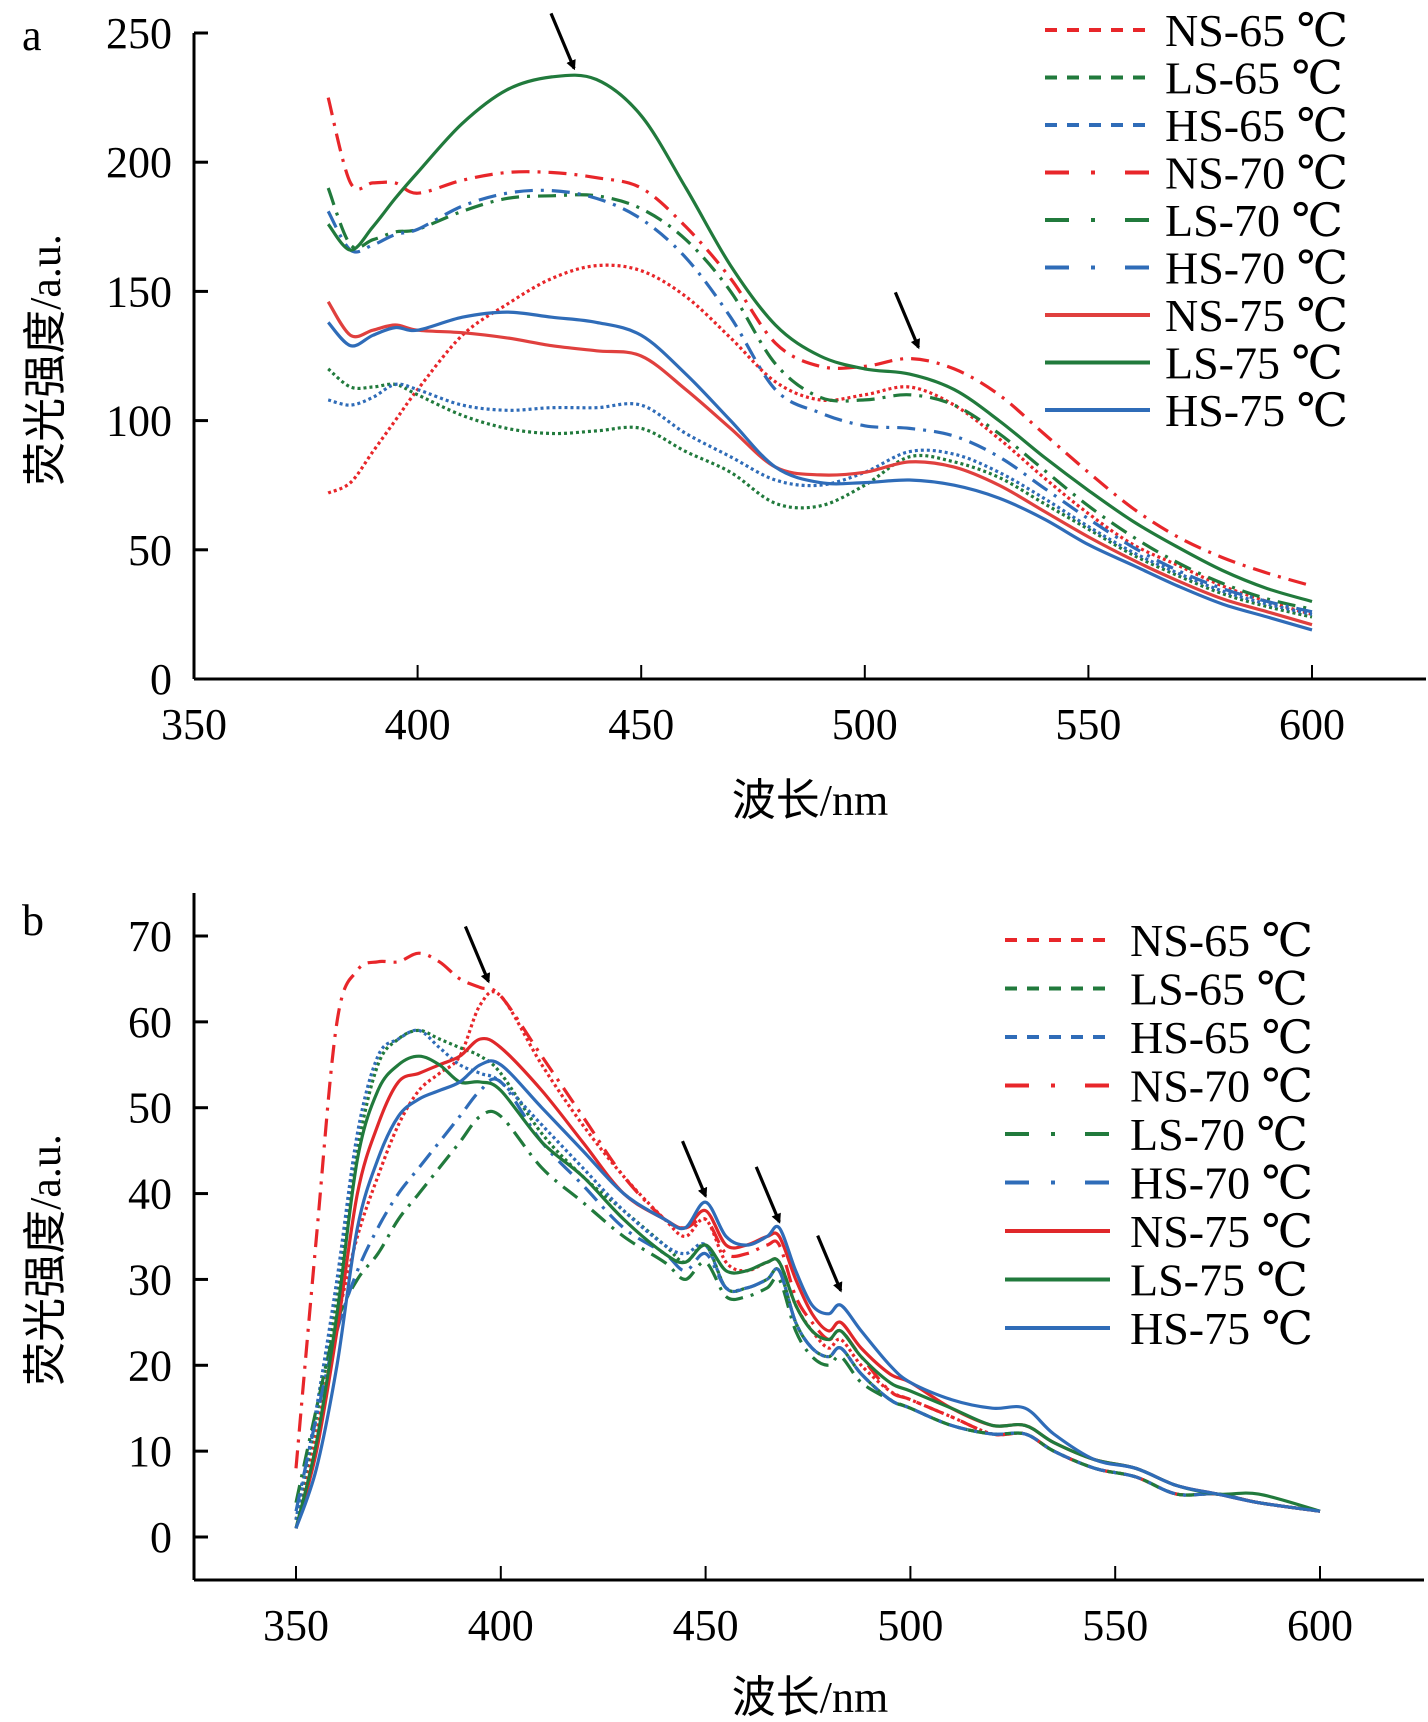  Describe the element at coordinates (810, 800) in the screenshot. I see `chart-a-xlabel: 波长/nm` at that location.